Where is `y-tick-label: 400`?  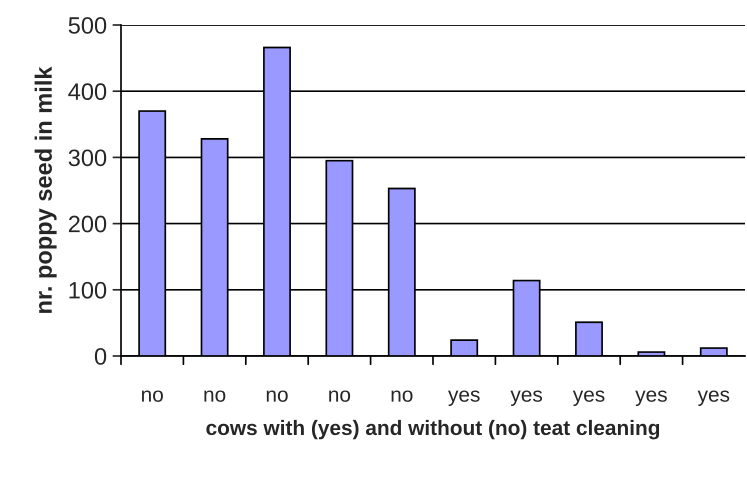 y-tick-label: 400 is located at coordinates (87, 91).